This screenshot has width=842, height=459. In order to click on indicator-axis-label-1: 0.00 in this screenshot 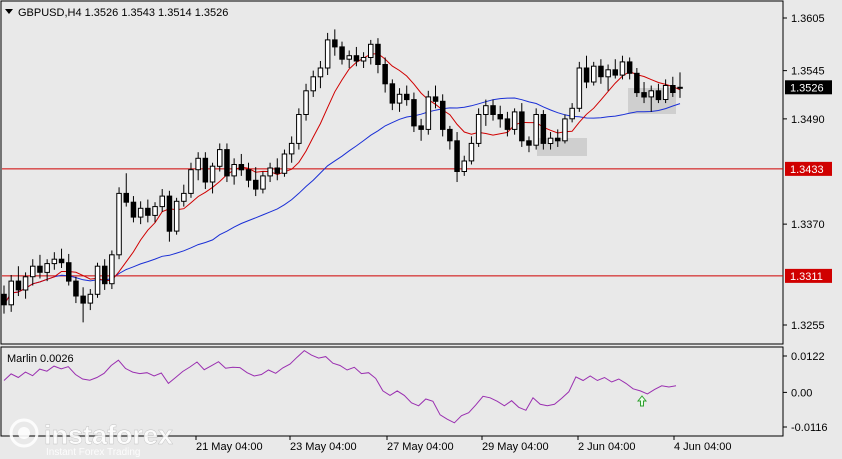, I will do `click(801, 393)`.